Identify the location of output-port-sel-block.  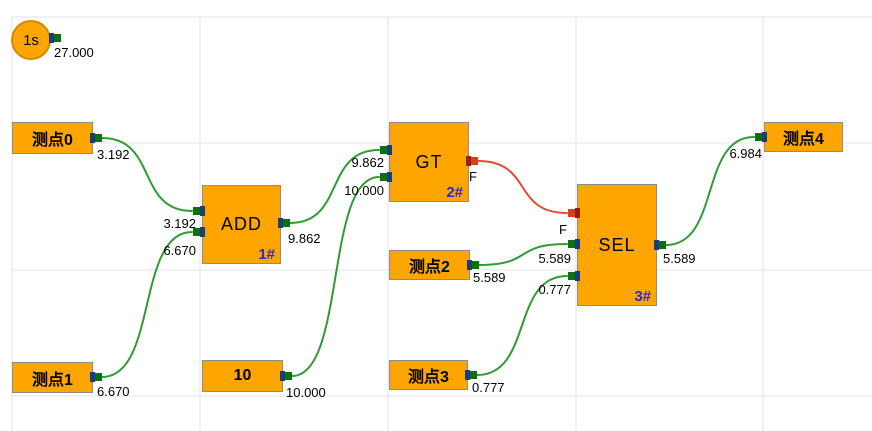
(660, 245).